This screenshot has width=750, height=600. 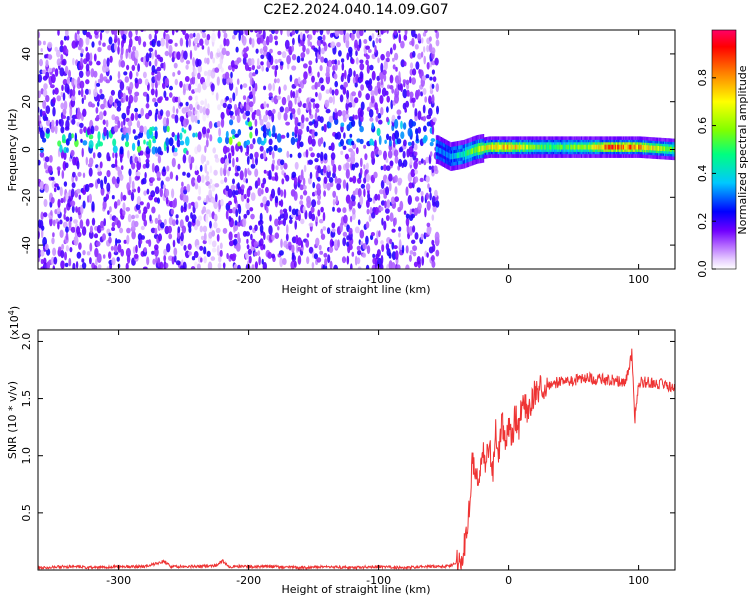 What do you see at coordinates (724, 149) in the screenshot?
I see `colorbar-frame` at bounding box center [724, 149].